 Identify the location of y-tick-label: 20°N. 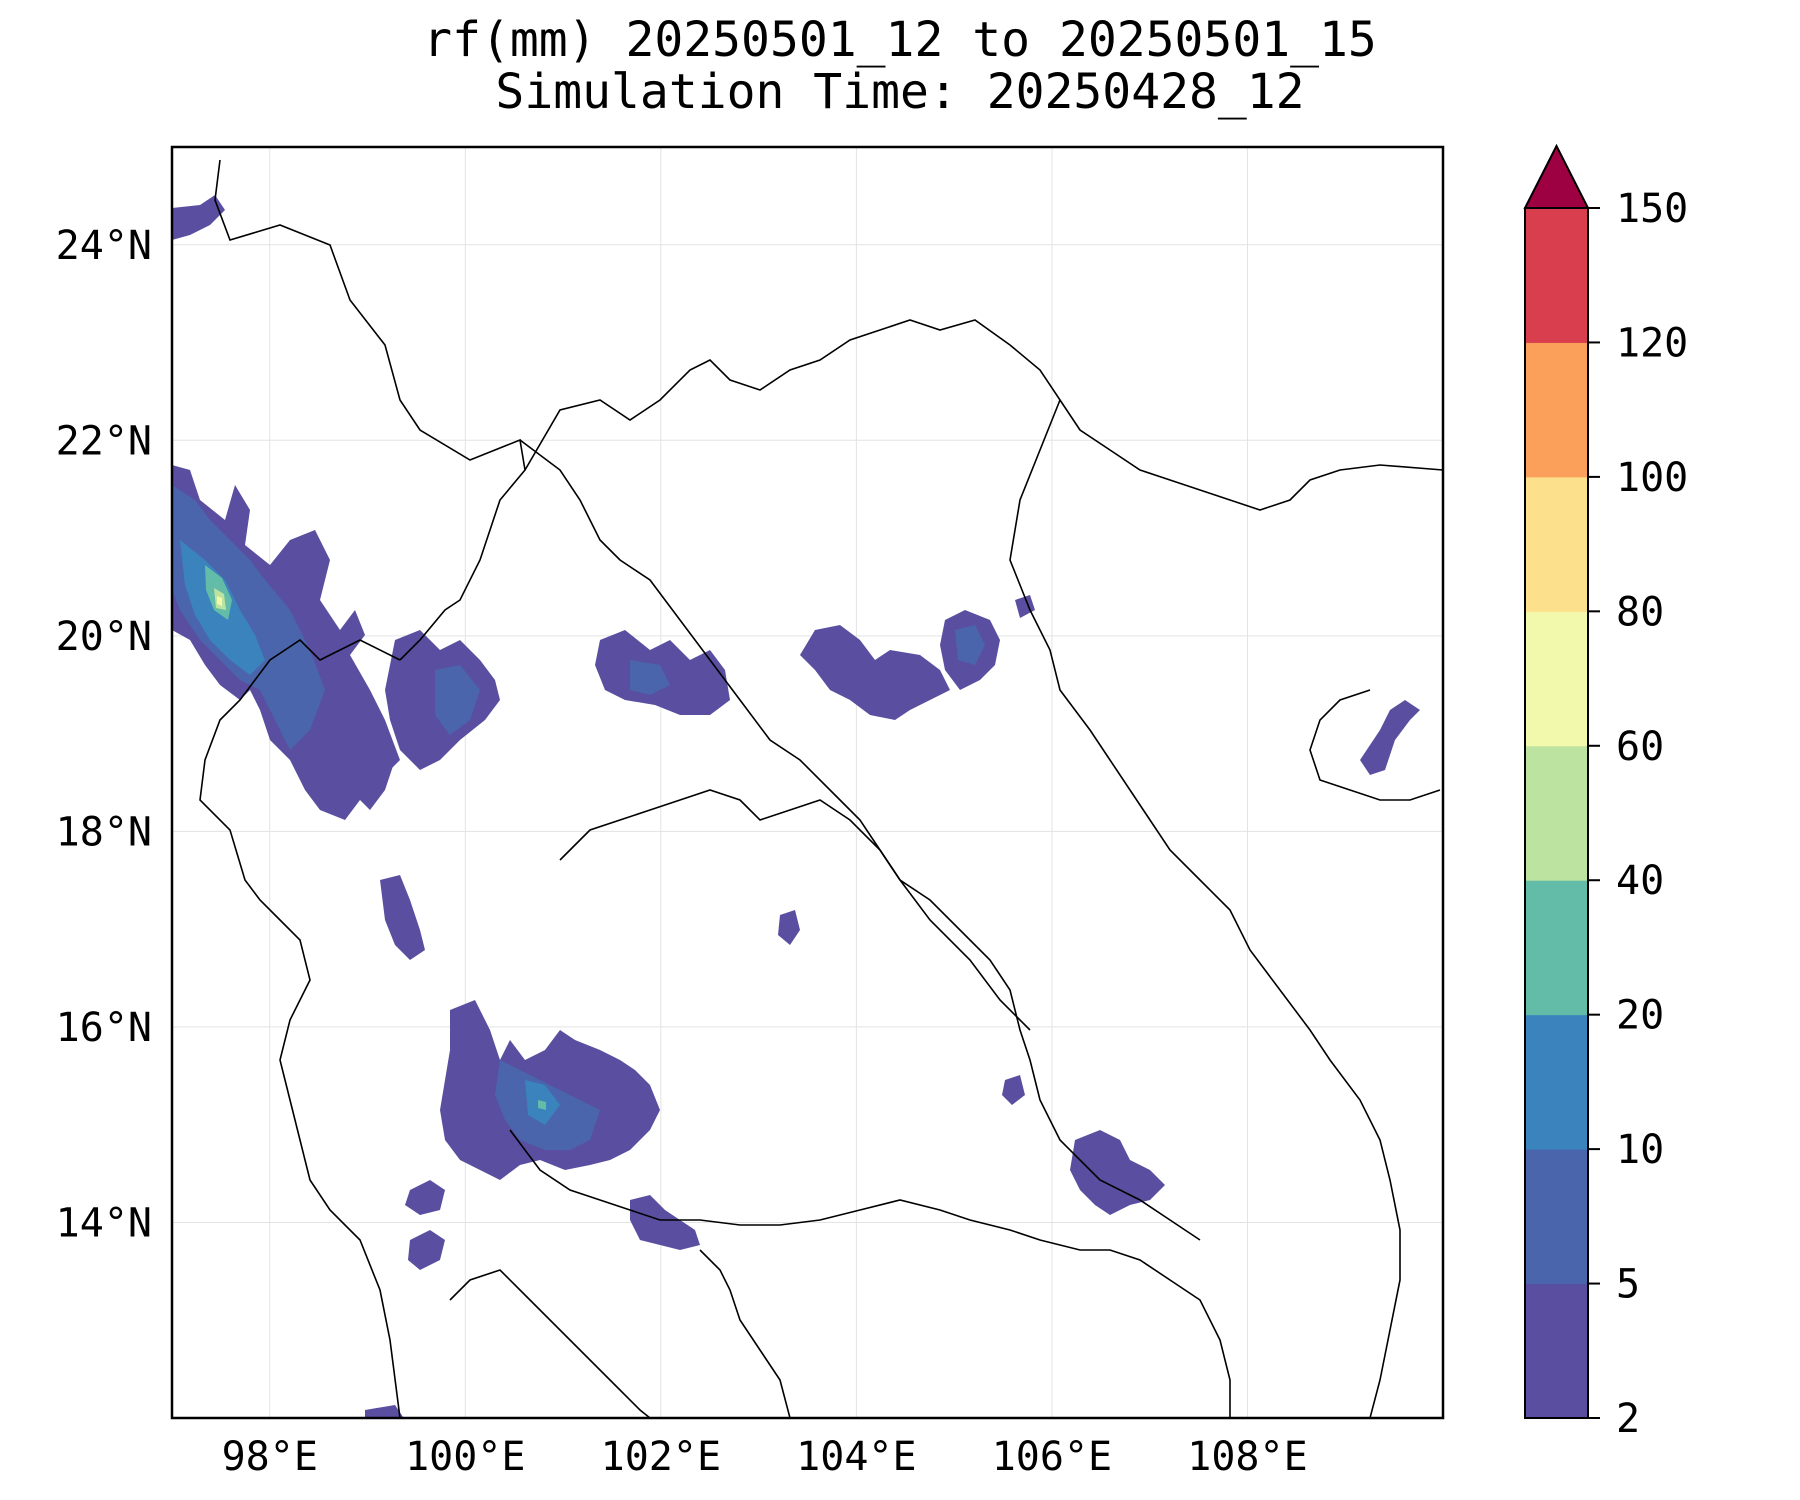
(104, 637).